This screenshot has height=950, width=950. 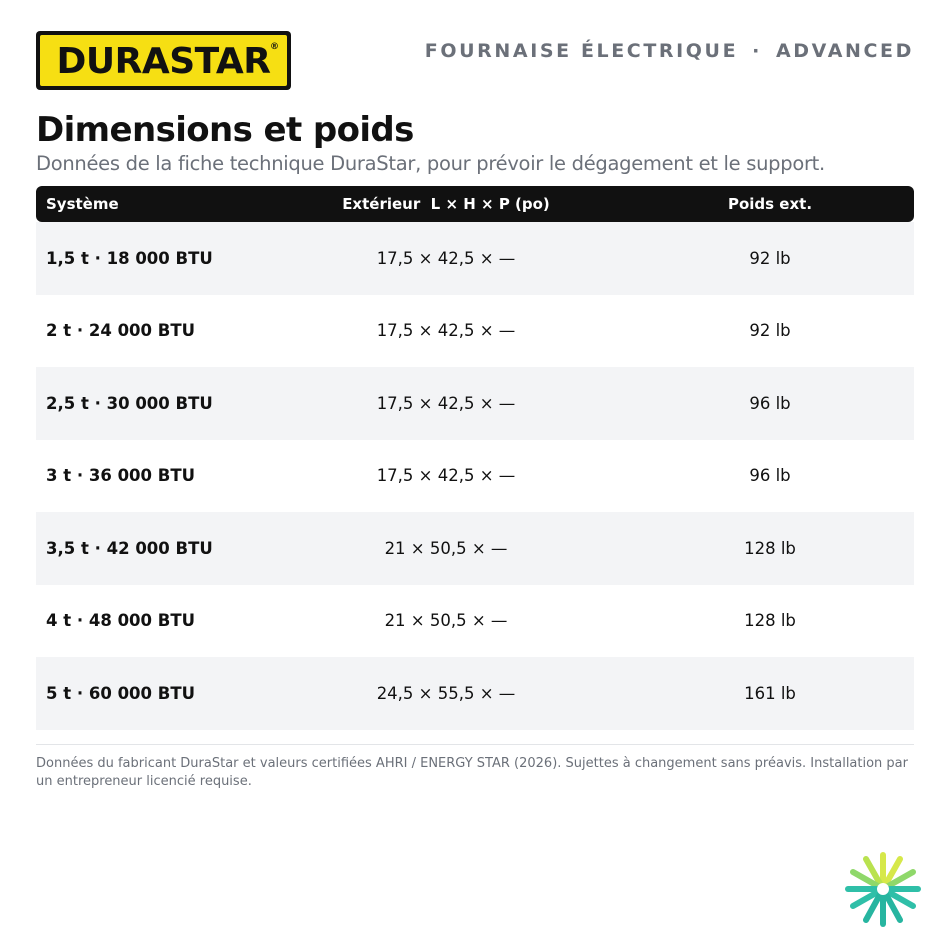 I want to click on snowflake-sun-icon, so click(x=883, y=889).